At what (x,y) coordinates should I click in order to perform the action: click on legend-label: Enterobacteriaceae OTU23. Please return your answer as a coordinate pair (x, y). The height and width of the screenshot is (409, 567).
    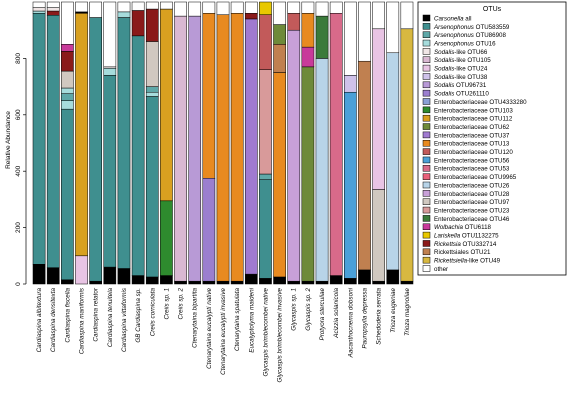
    Looking at the image, I should click on (472, 210).